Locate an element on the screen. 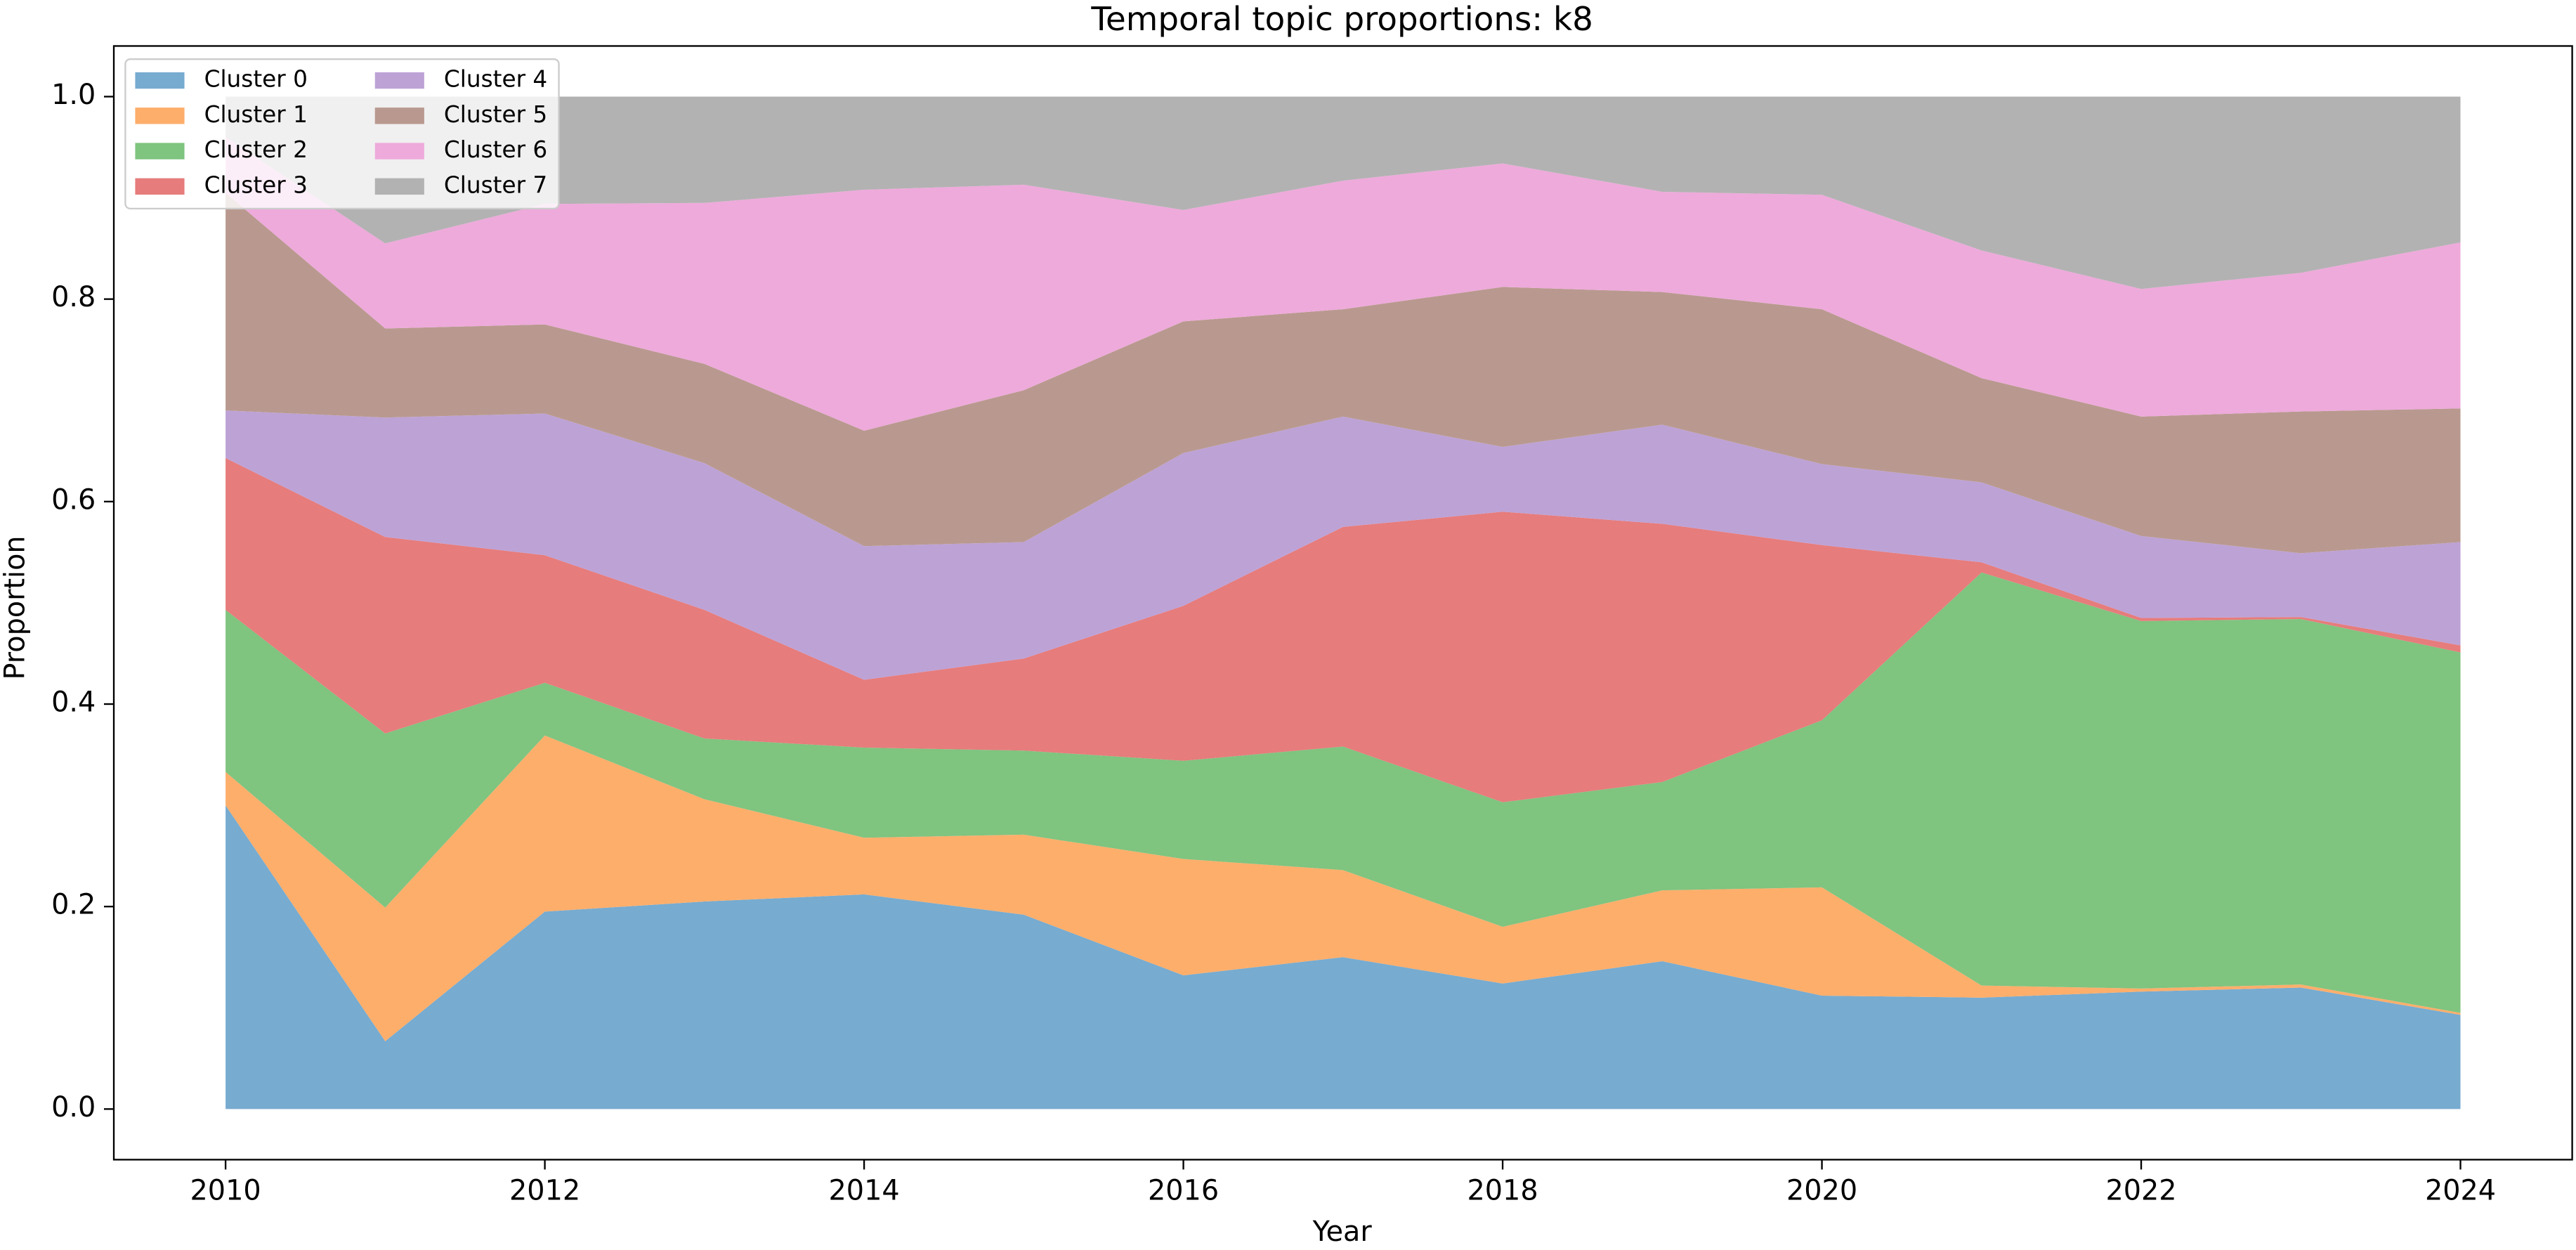 Image resolution: width=2576 pixels, height=1250 pixels. y-tick-label: 0.2 is located at coordinates (73, 905).